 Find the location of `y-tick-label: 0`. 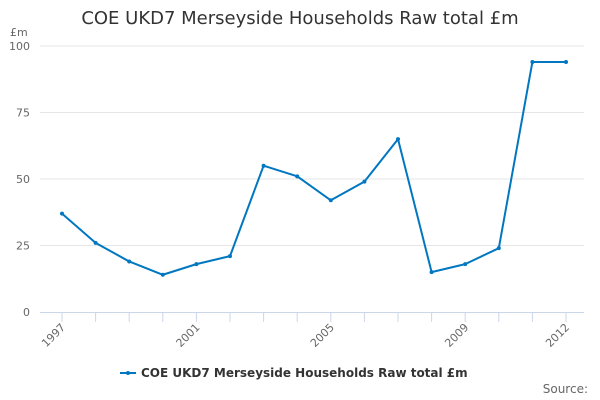

y-tick-label: 0 is located at coordinates (26, 312).